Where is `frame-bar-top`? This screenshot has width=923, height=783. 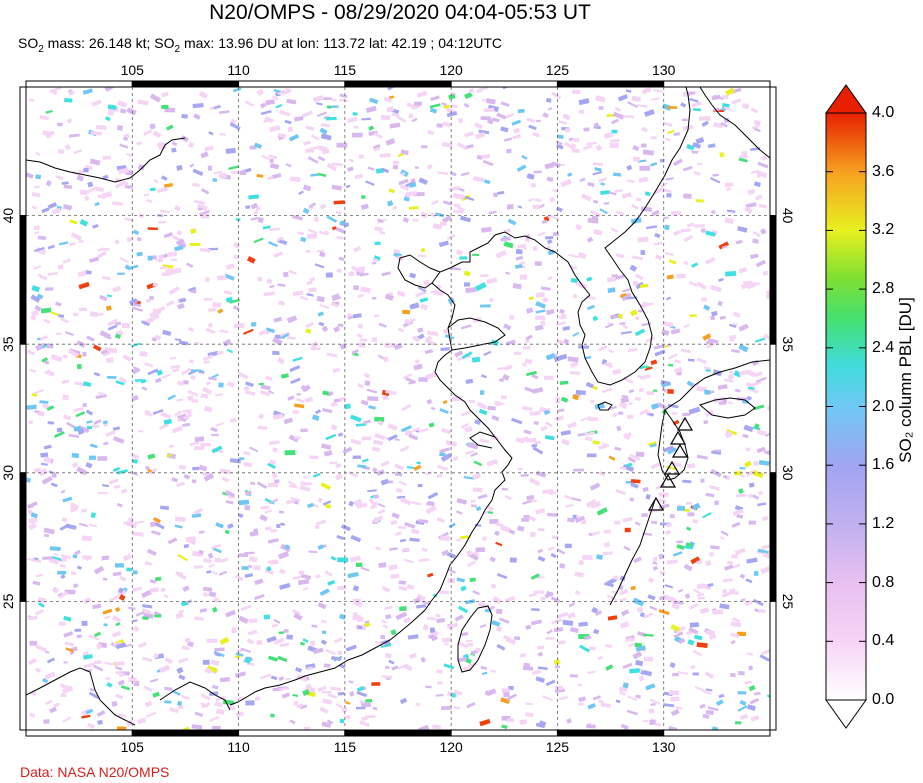 frame-bar-top is located at coordinates (292, 84).